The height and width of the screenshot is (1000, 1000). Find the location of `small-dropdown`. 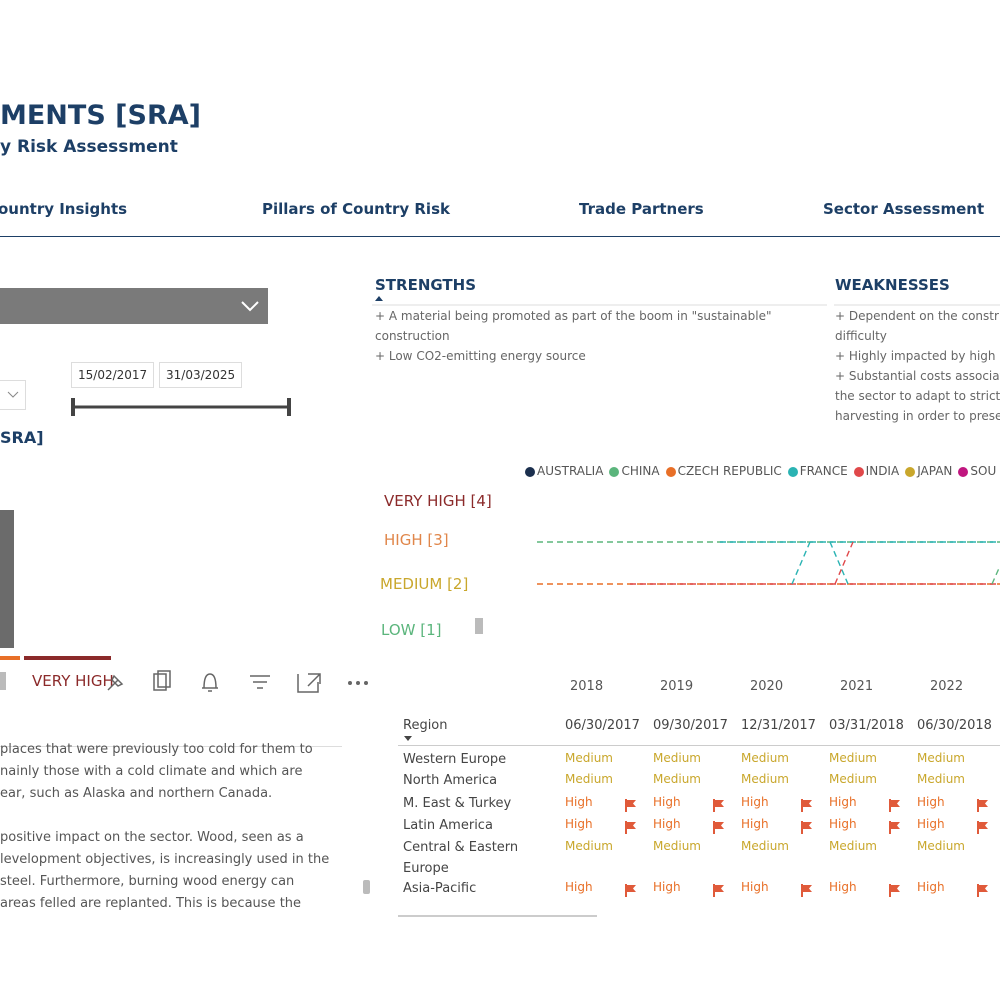

small-dropdown is located at coordinates (13, 395).